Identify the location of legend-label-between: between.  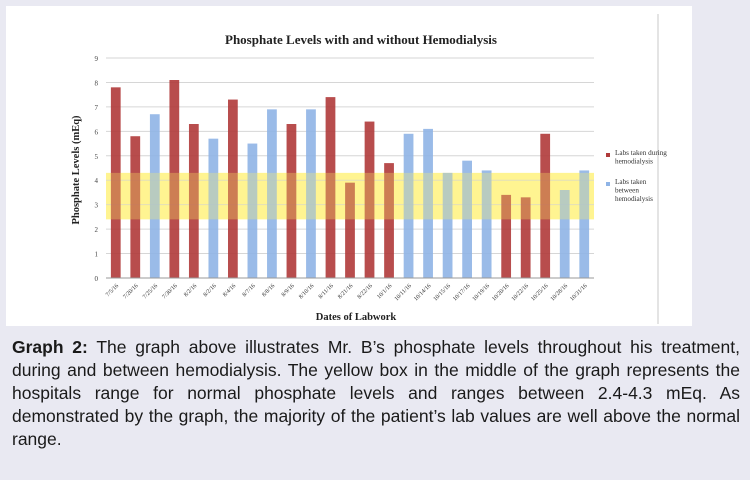
(627, 191).